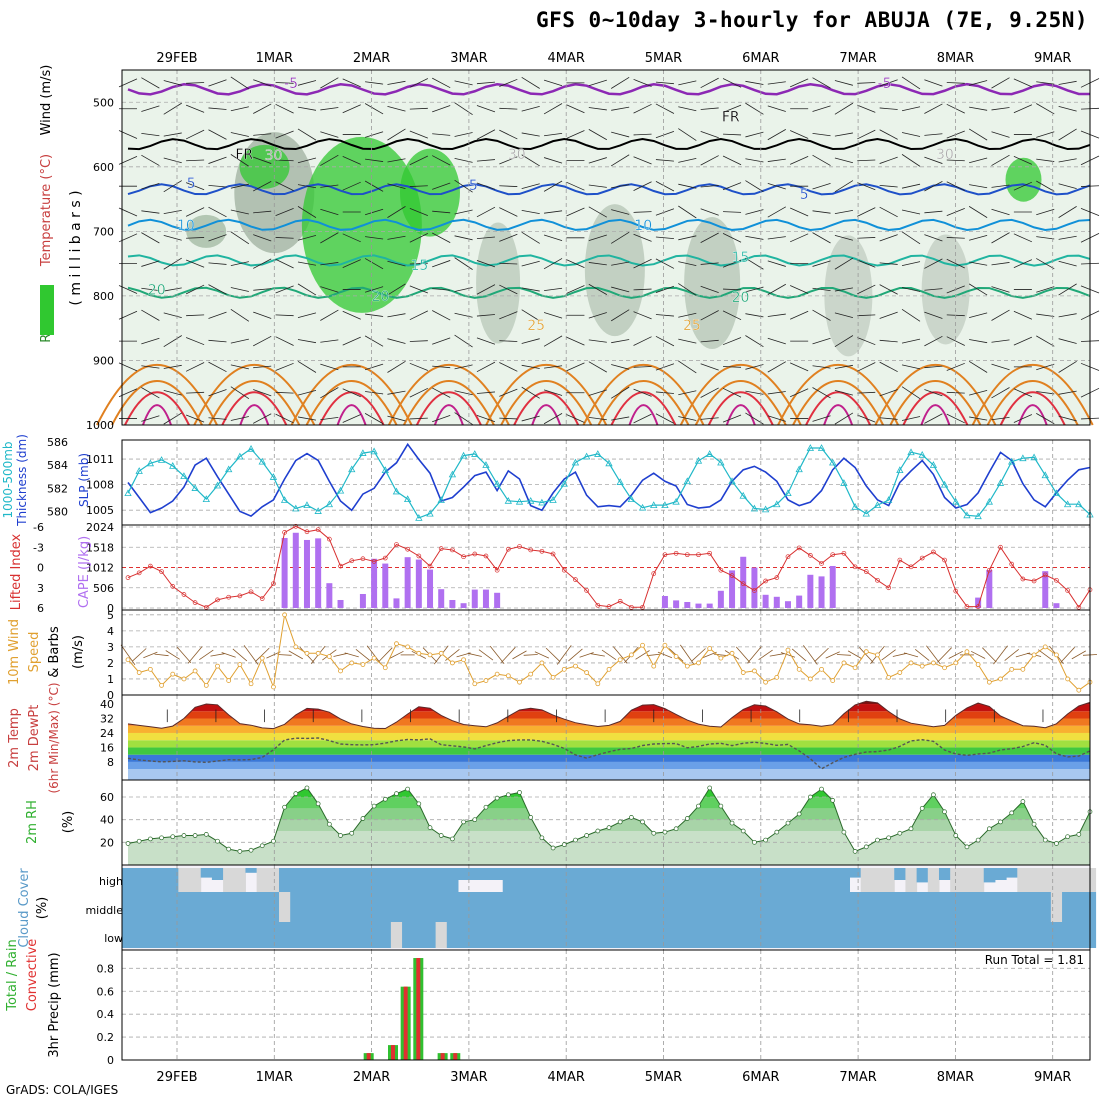 The width and height of the screenshot is (1100, 1100). I want to click on rh-band, so click(609, 825).